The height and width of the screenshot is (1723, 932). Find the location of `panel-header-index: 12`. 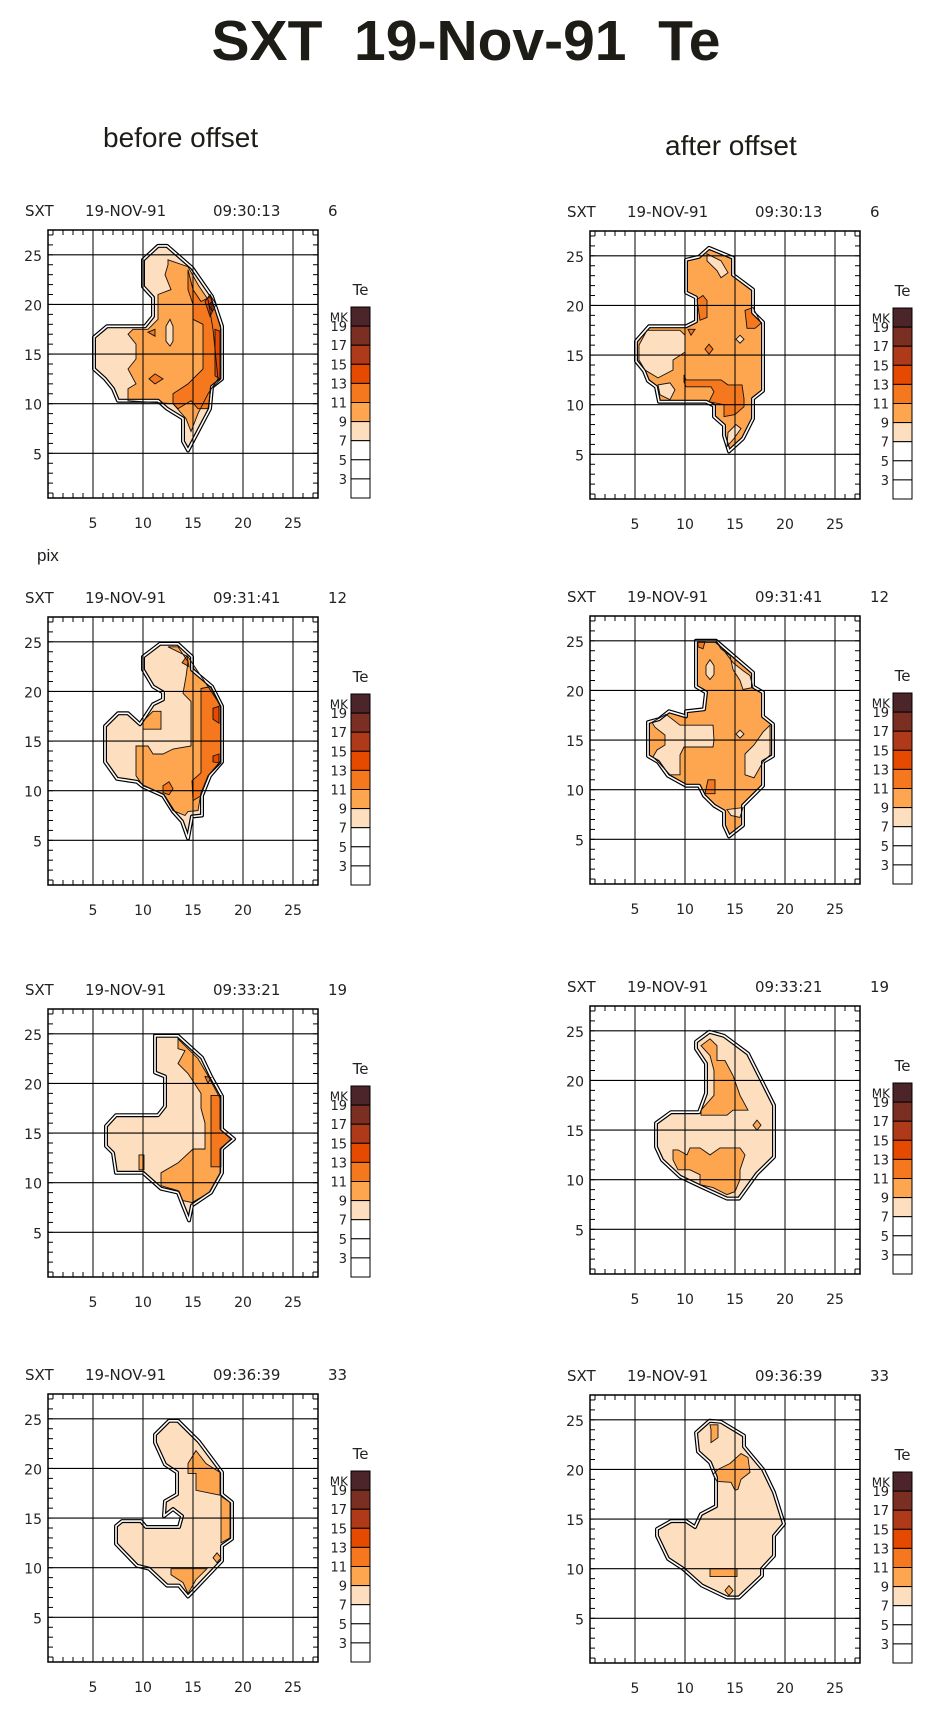

panel-header-index: 12 is located at coordinates (879, 597).